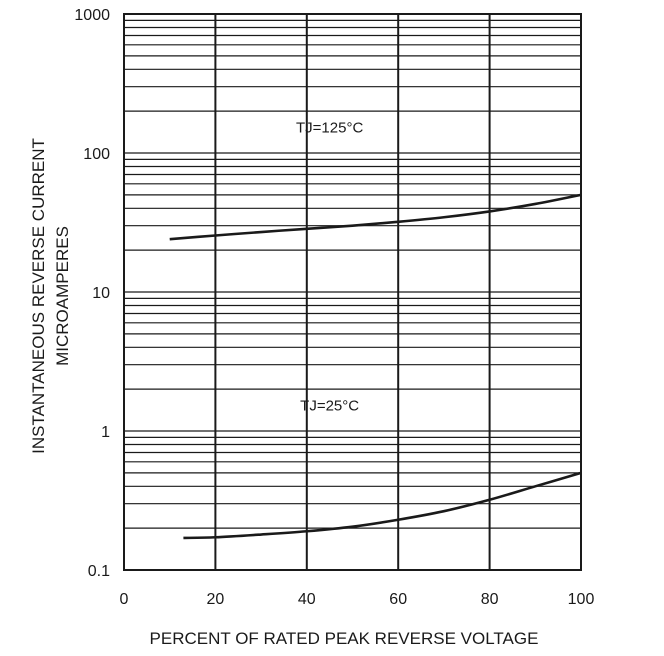  Describe the element at coordinates (96, 154) in the screenshot. I see `y-tick-label: 100` at that location.